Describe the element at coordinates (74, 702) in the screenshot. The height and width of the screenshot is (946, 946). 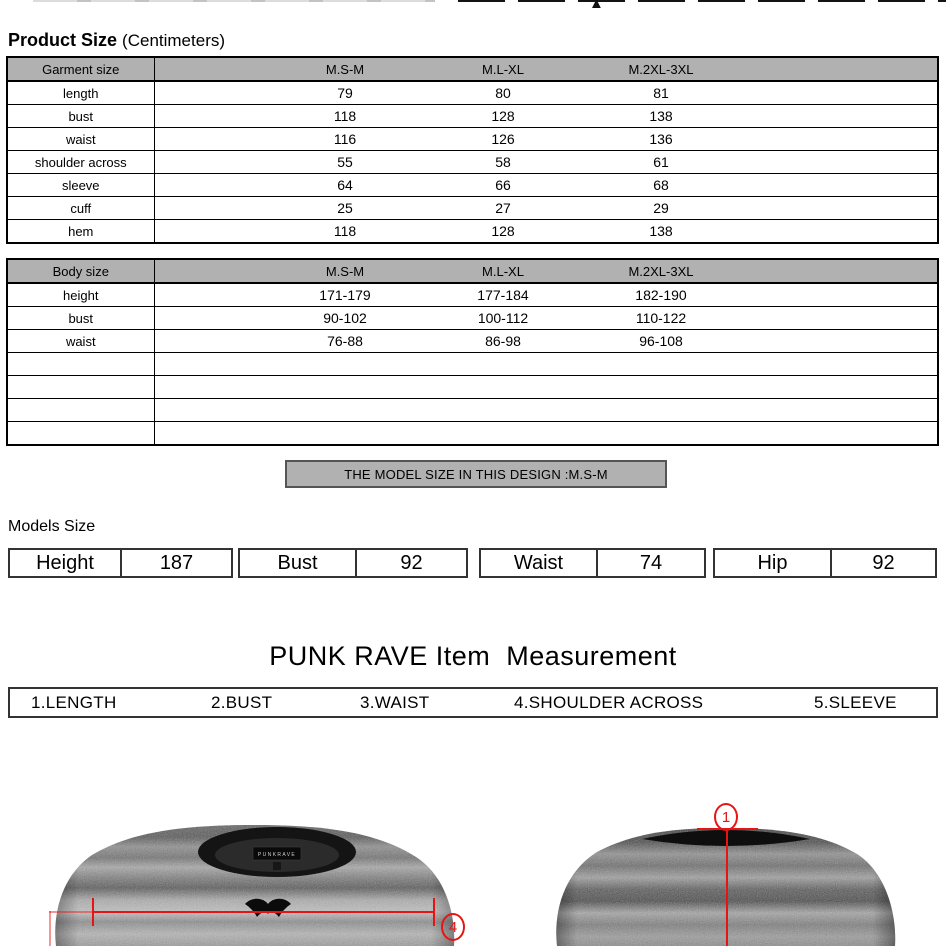
I see `legend-item: 1.LENGTH` at that location.